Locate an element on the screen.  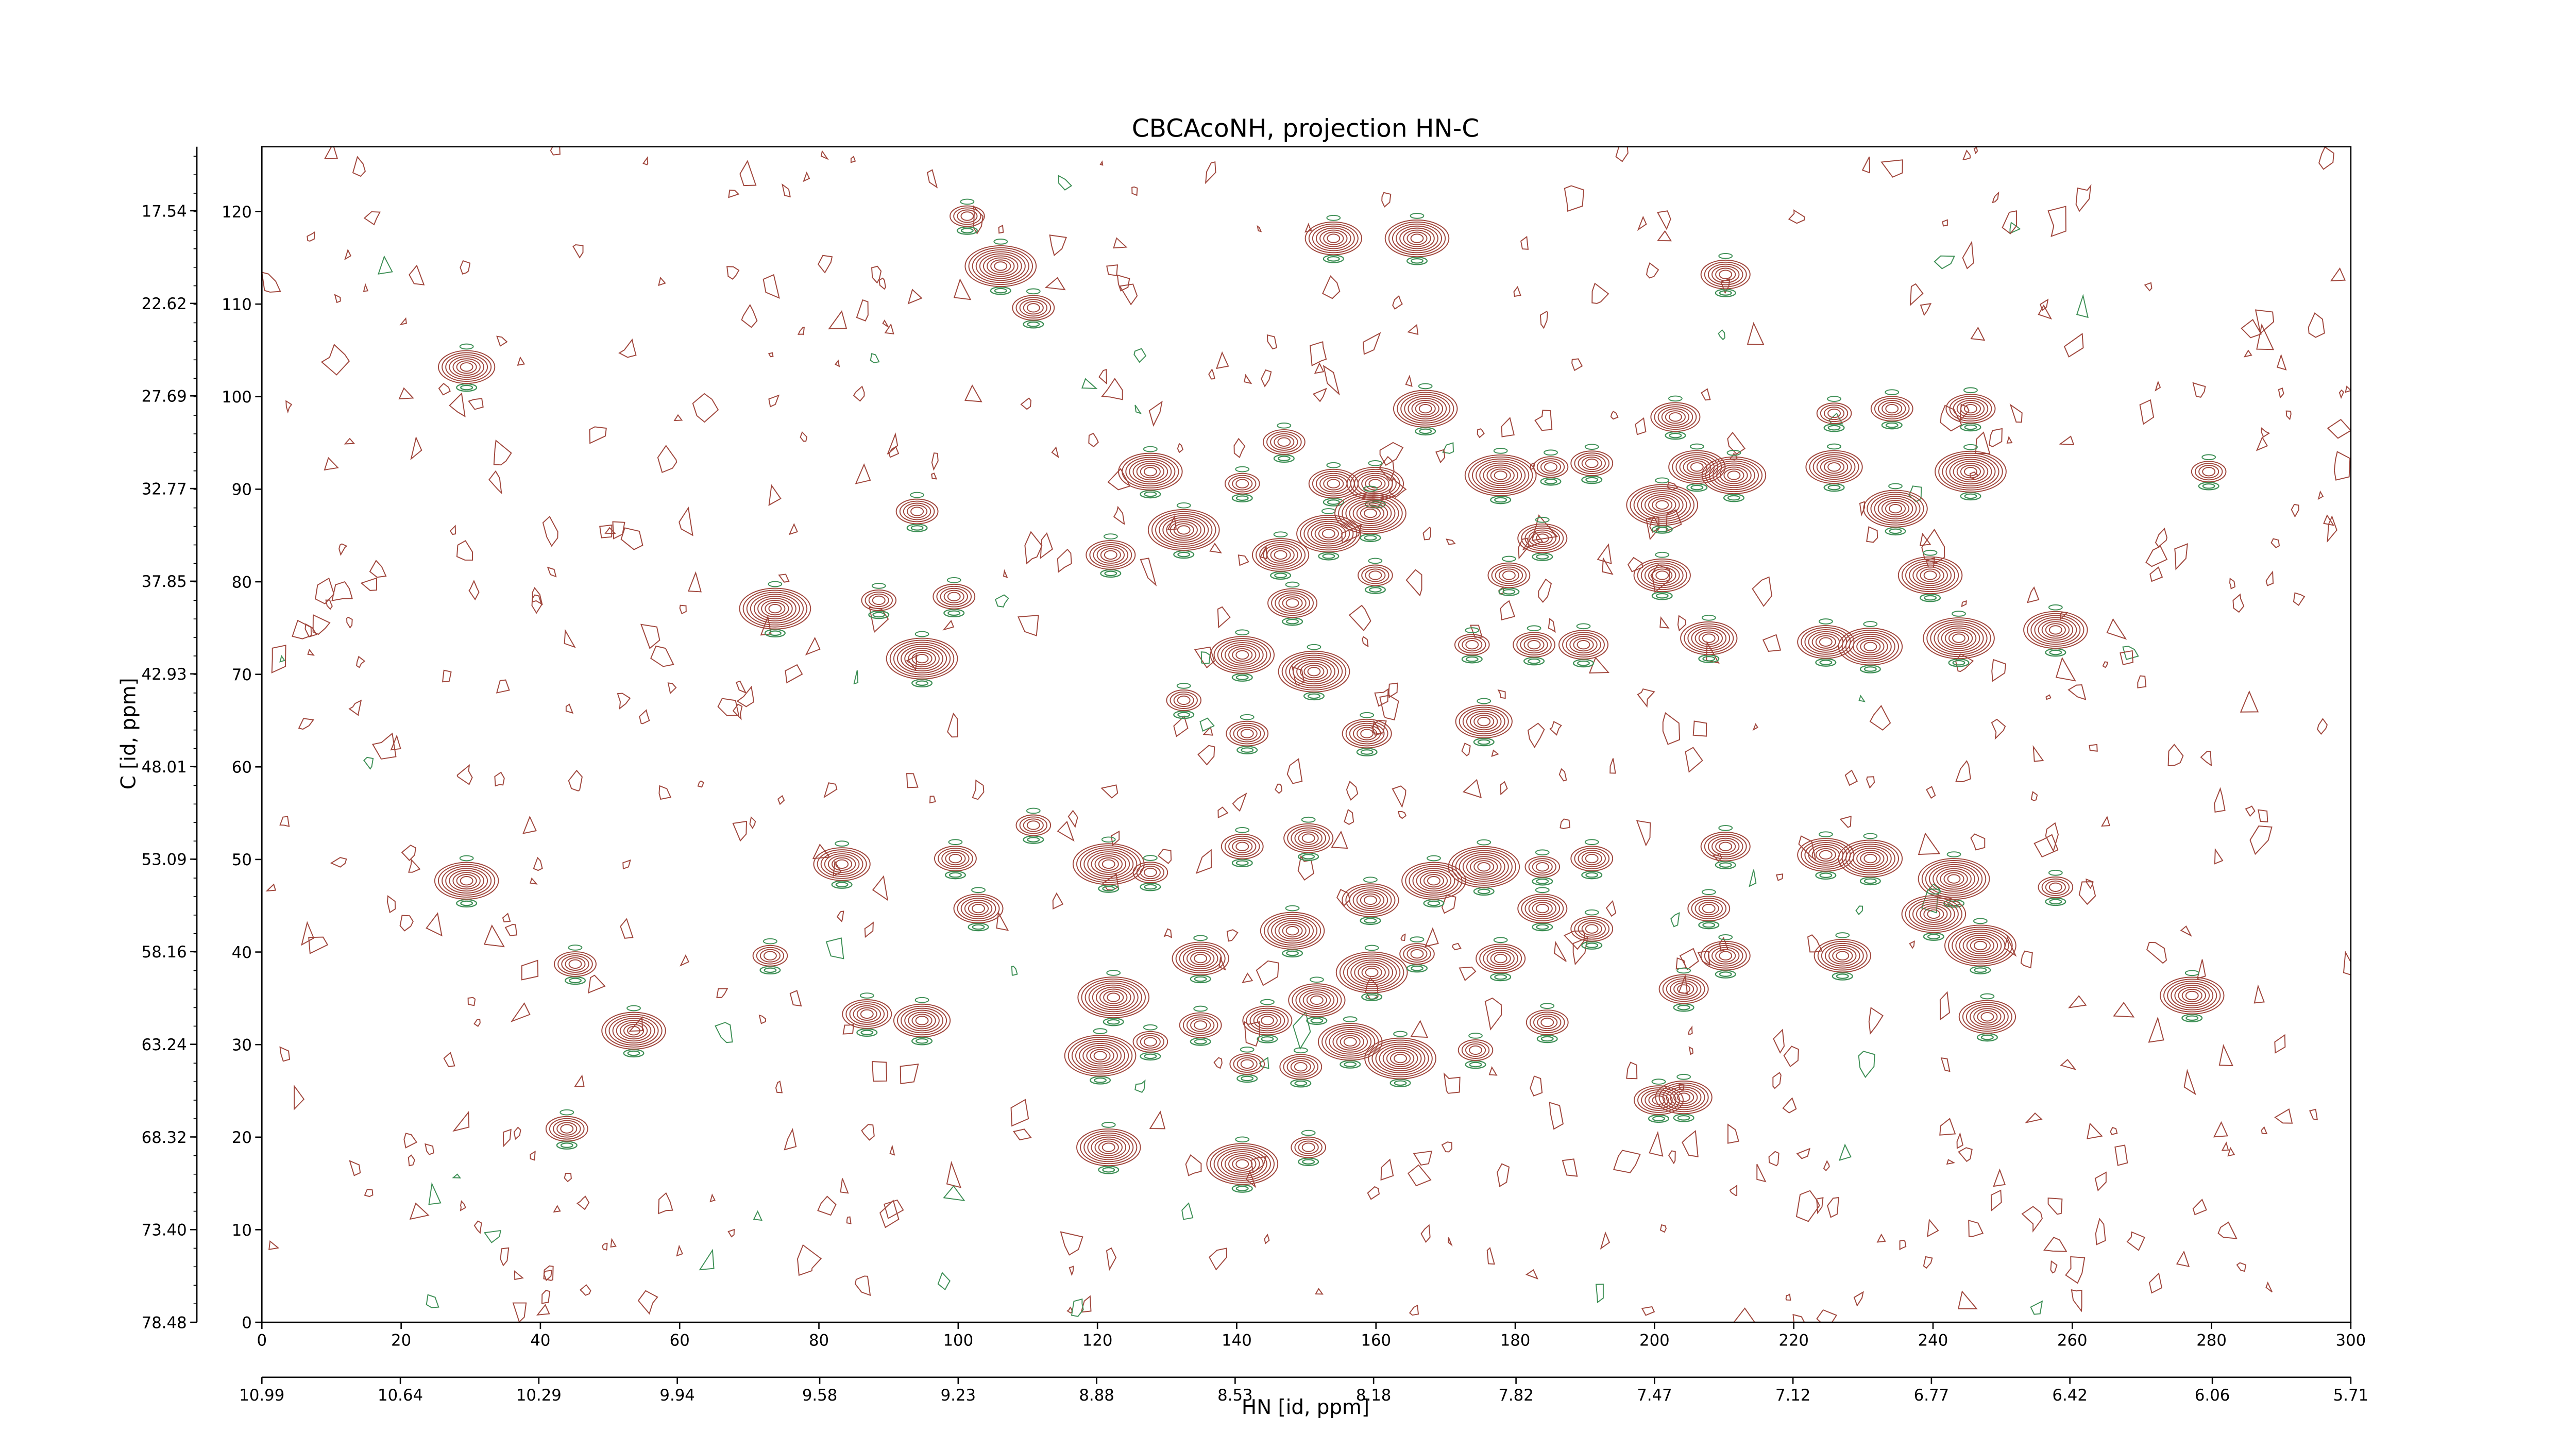
y-tick-label: 90 is located at coordinates (242, 490).